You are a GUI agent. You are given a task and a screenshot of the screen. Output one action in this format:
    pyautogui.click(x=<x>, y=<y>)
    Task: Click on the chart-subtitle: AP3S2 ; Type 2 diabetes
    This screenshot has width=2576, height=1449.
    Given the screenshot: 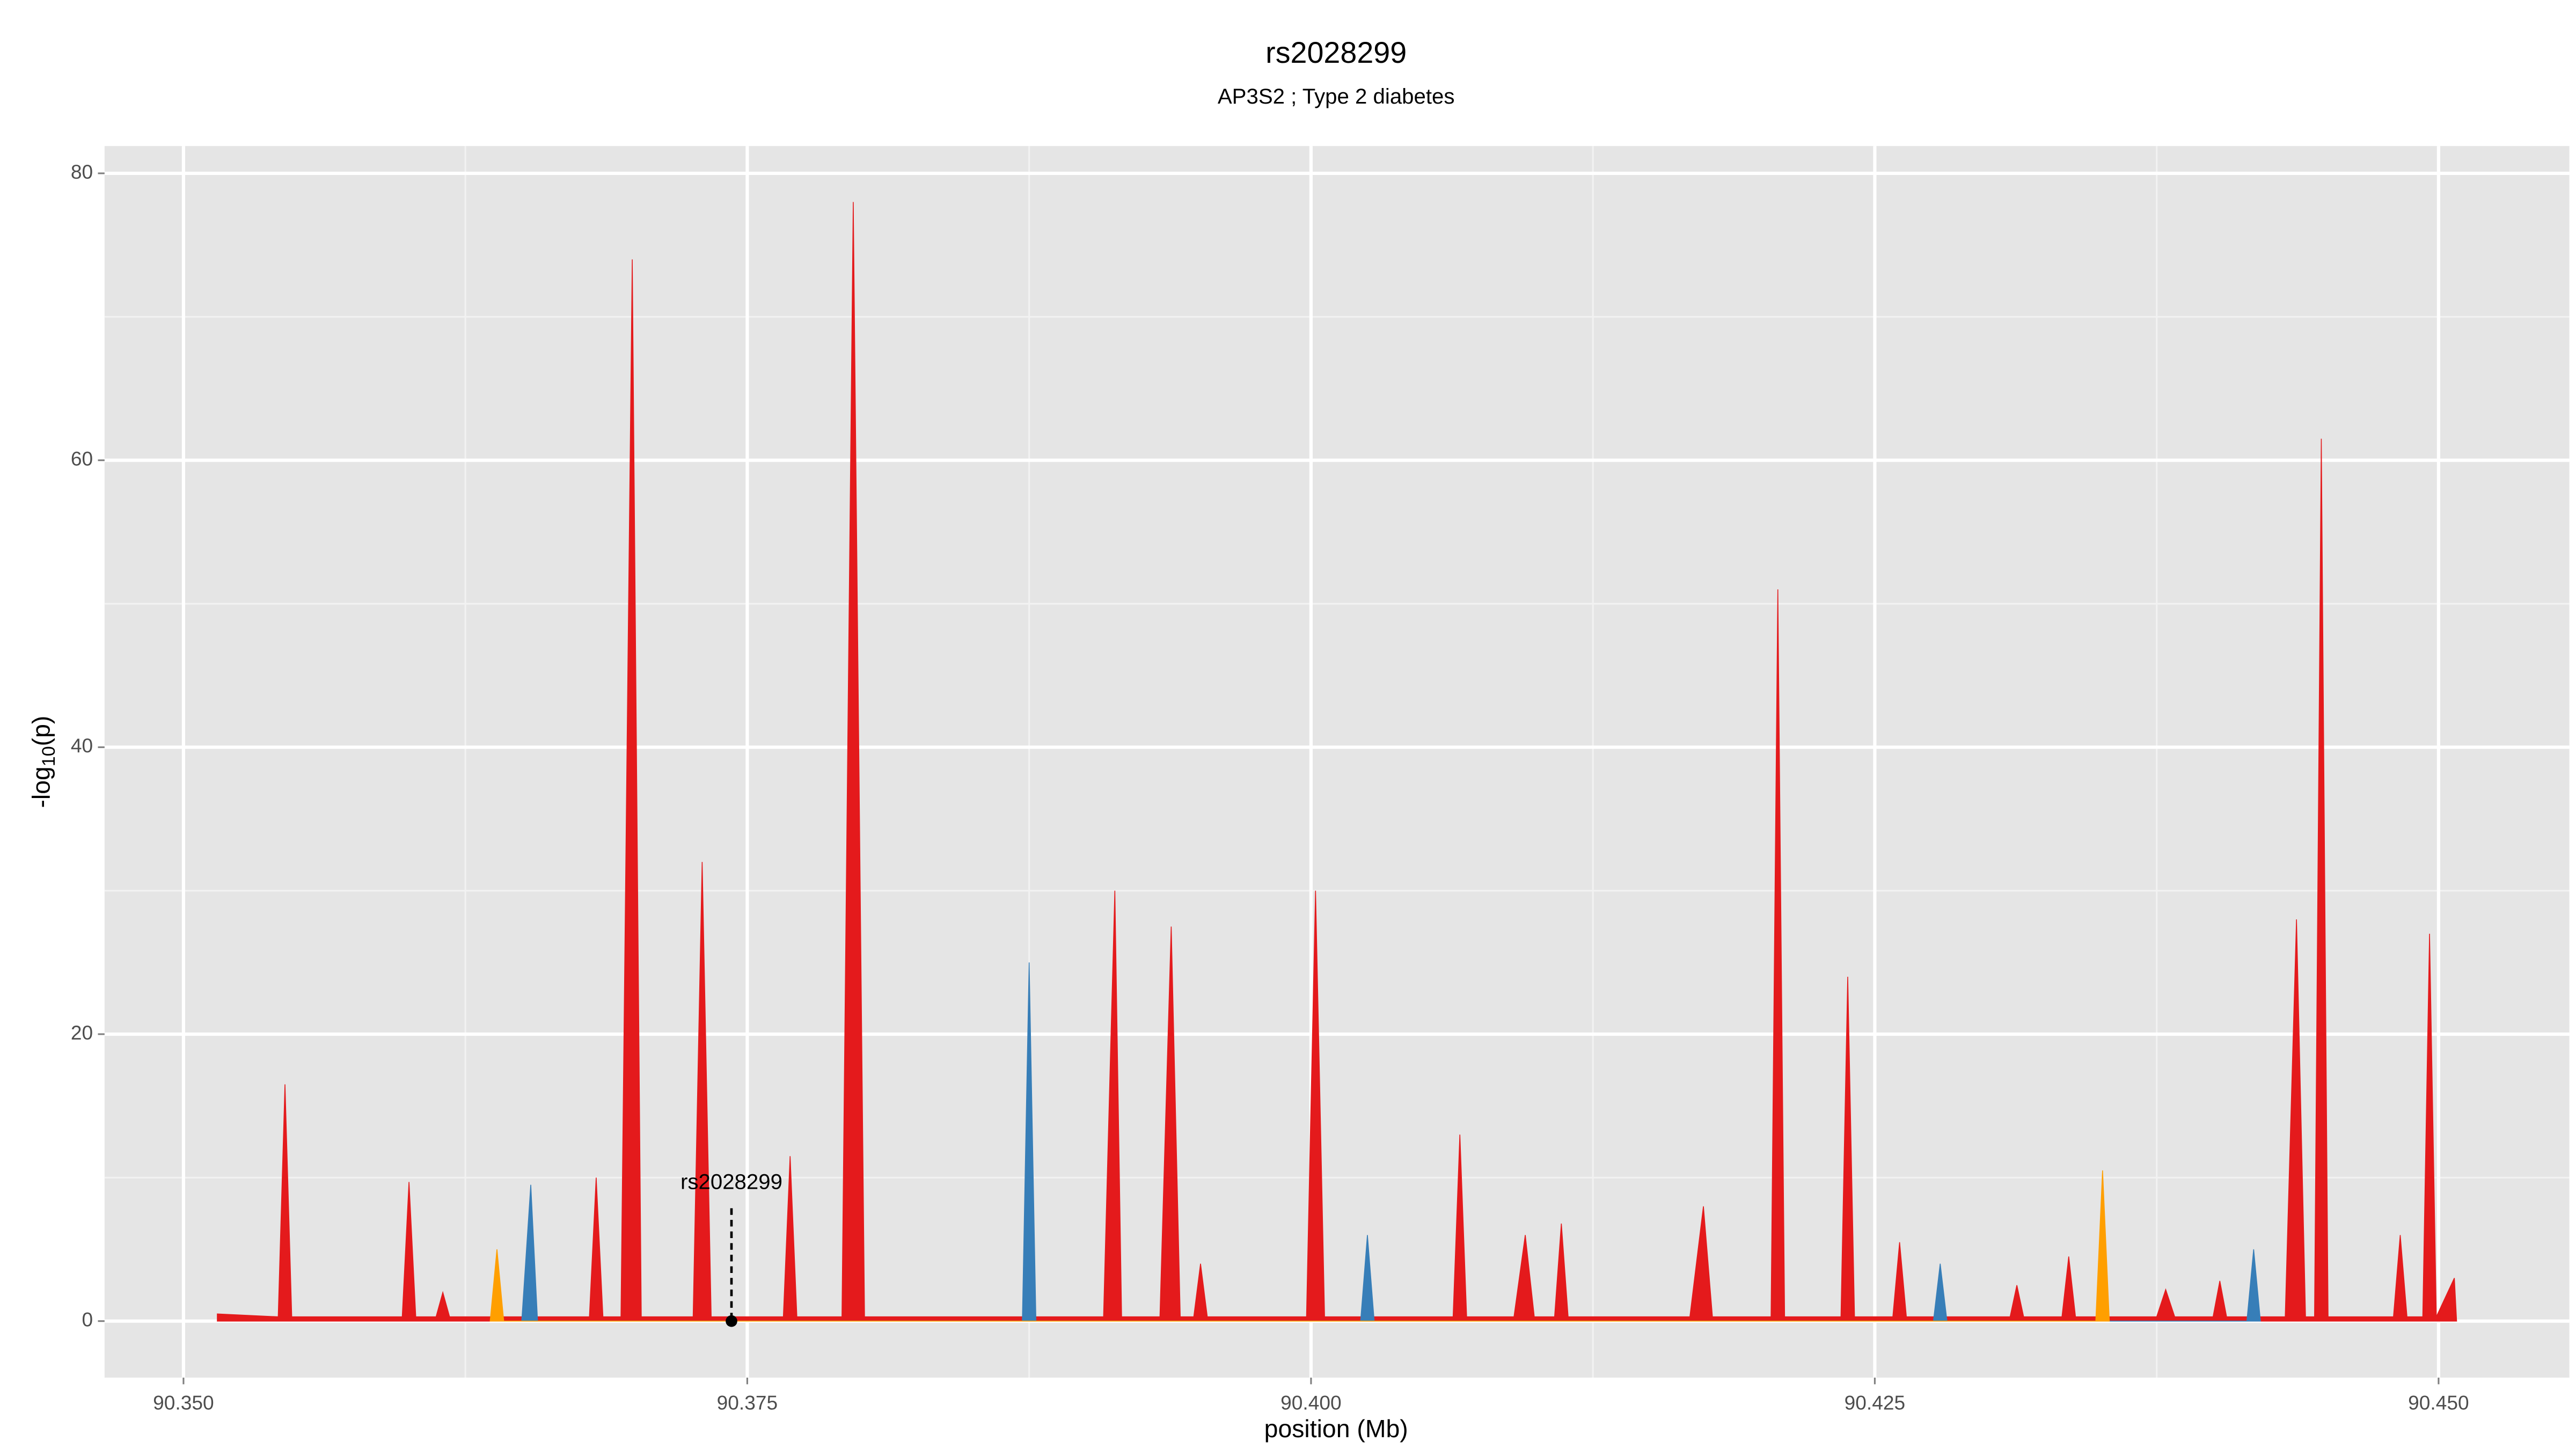 What is the action you would take?
    pyautogui.click(x=1336, y=96)
    